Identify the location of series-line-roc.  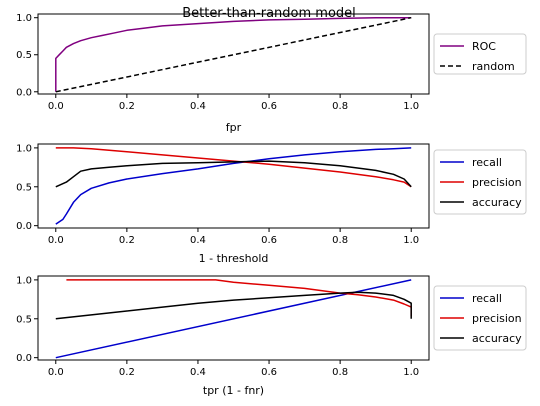
(233, 54).